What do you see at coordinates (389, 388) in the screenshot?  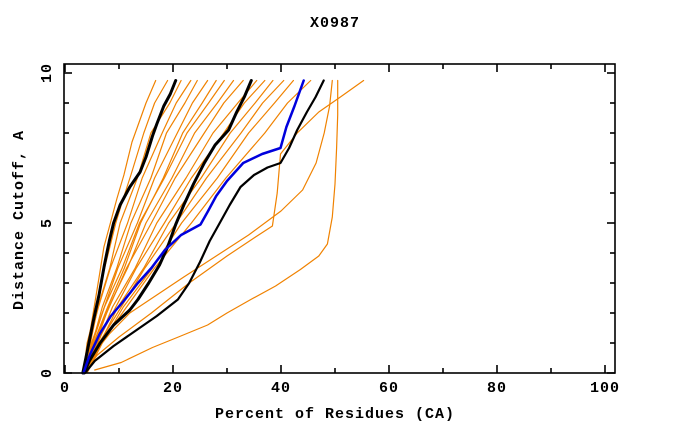 I see `x-tick-label-60: 60` at bounding box center [389, 388].